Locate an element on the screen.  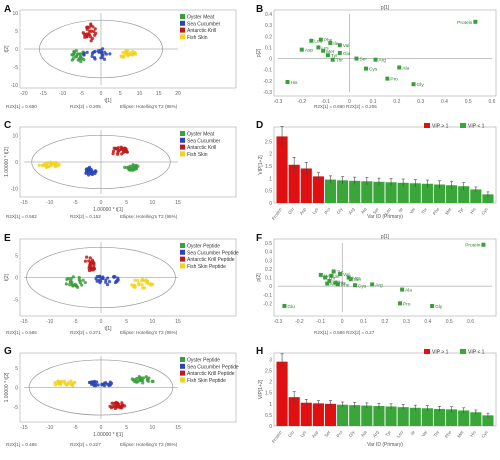
x-tick-label: Tyr is located at coordinates (461, 210).